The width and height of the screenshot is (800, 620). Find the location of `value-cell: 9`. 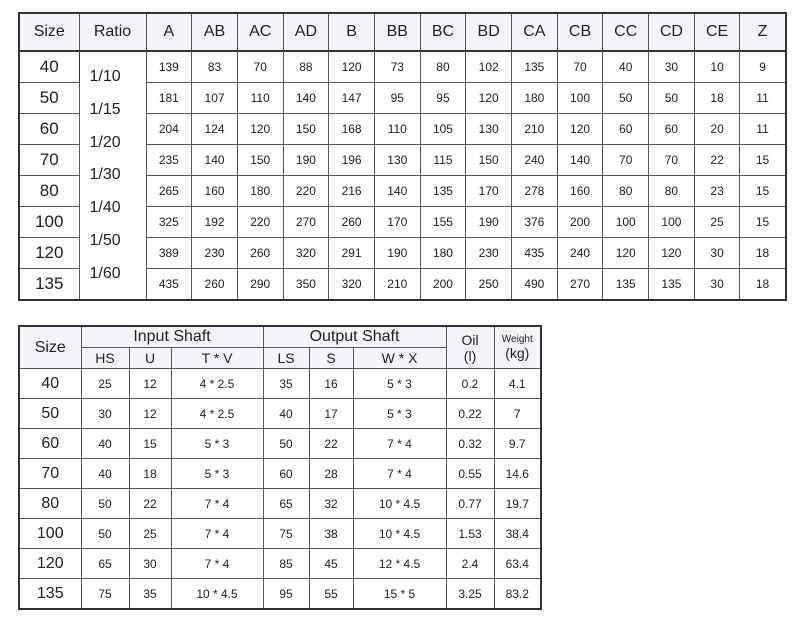

value-cell: 9 is located at coordinates (763, 66).